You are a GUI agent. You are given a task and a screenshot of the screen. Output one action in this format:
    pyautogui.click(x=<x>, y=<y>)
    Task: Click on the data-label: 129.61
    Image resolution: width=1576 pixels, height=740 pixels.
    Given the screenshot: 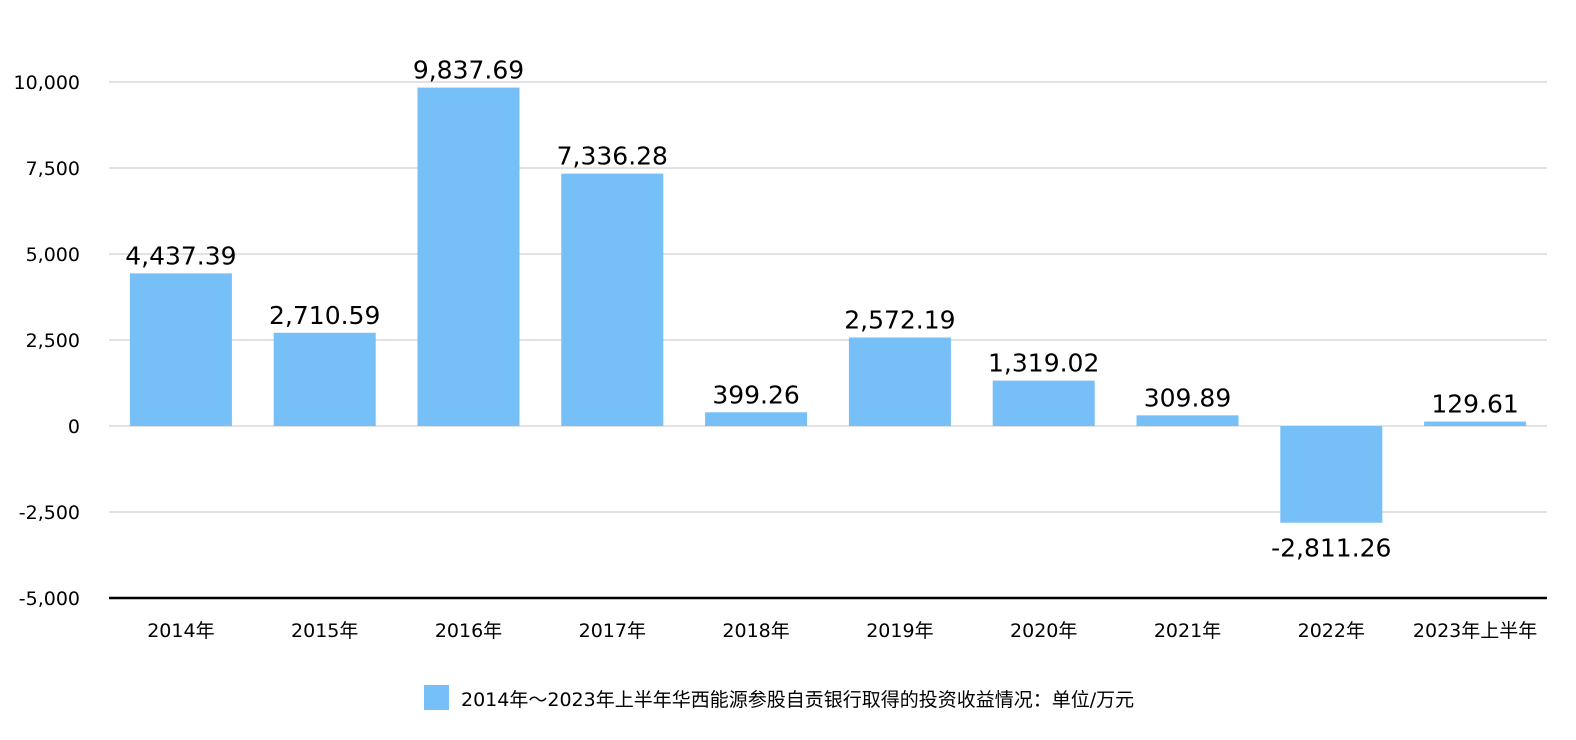 What is the action you would take?
    pyautogui.click(x=1474, y=404)
    